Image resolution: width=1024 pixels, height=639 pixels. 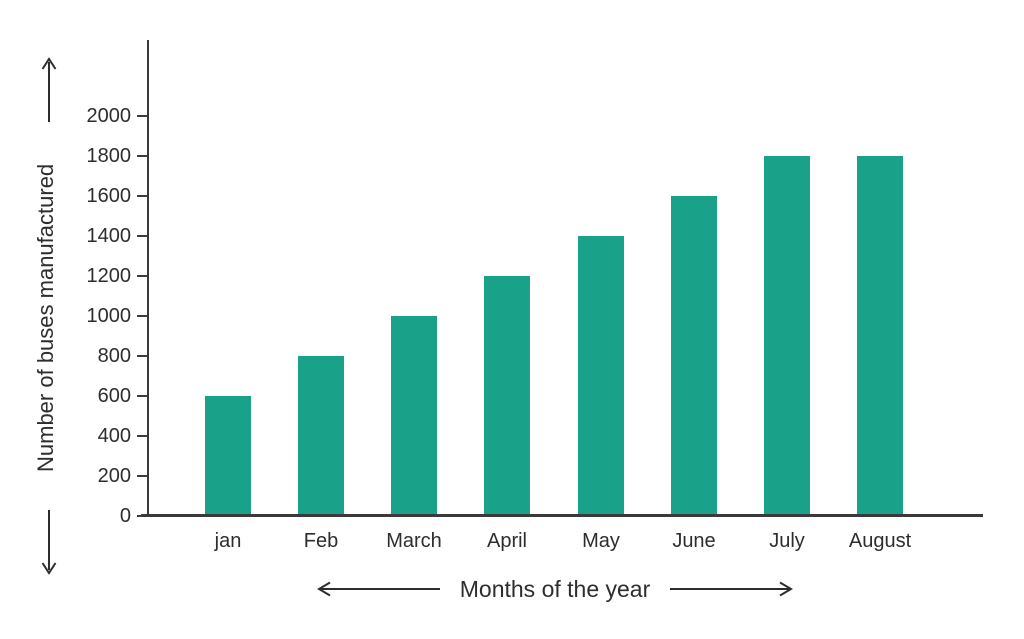 I want to click on bar-March, so click(x=414, y=415).